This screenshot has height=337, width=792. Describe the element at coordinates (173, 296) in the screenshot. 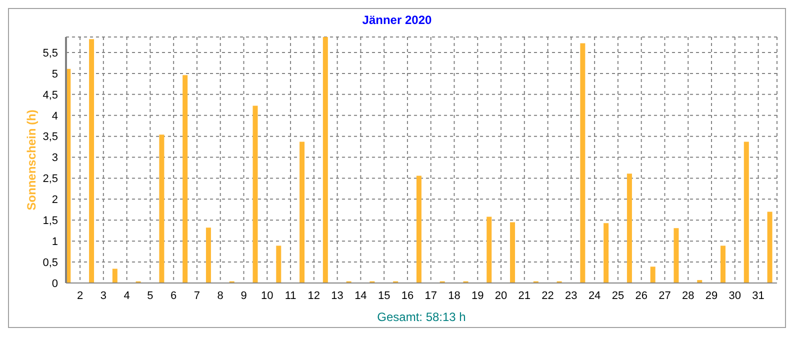

I see `x-tick-label: 6` at that location.